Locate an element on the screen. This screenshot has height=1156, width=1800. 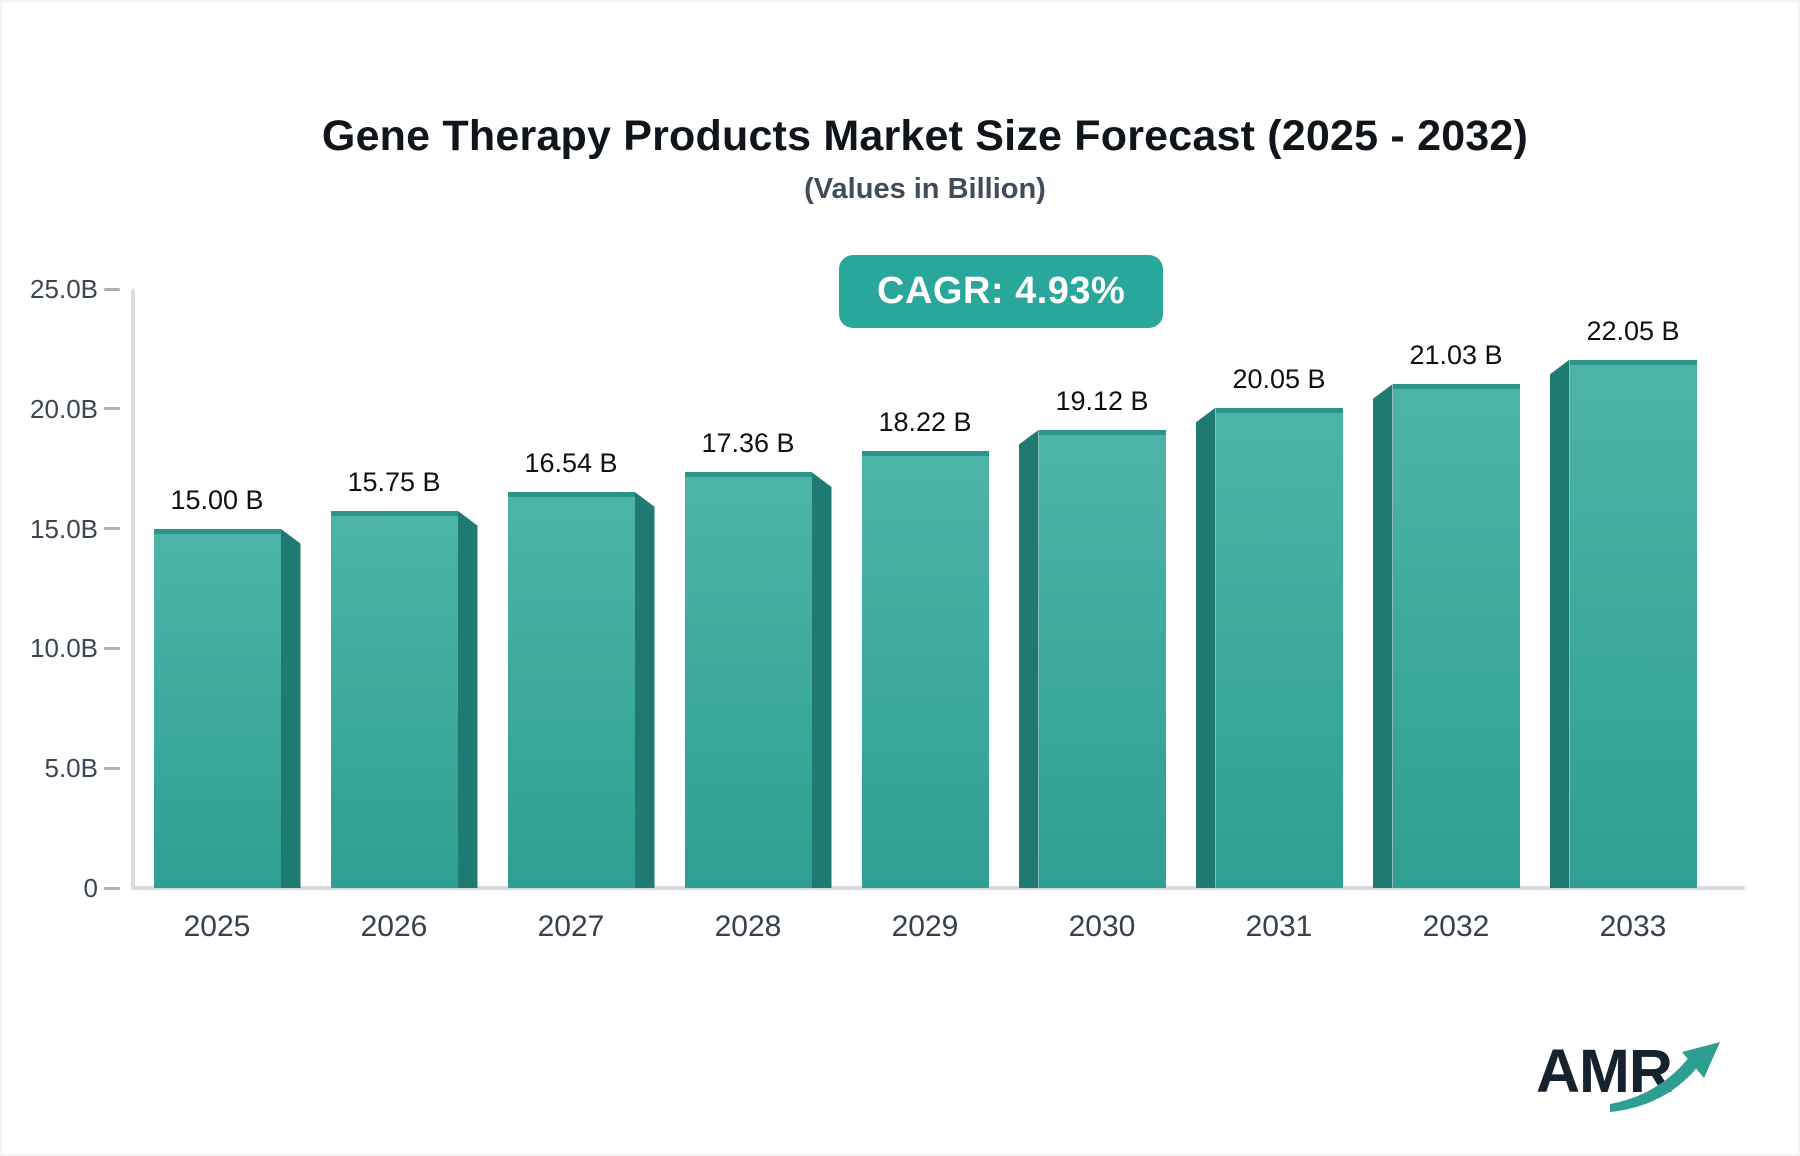
x-axis-line is located at coordinates (938, 888).